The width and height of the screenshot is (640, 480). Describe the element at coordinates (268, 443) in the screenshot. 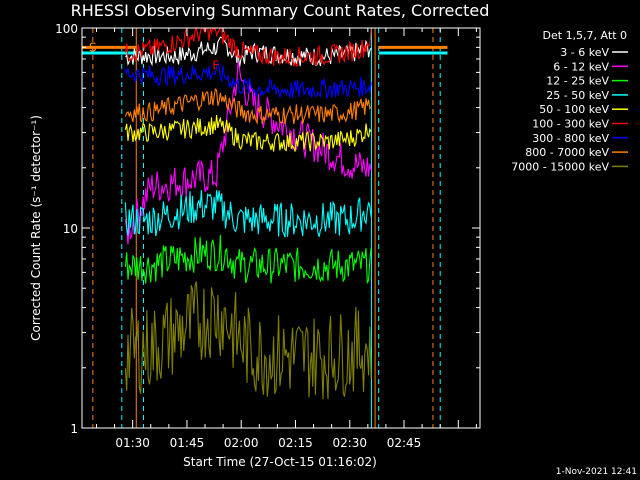

I see `x-tick-labels: 01:30 01:45 02:00 02:15 02:30 02:45` at that location.